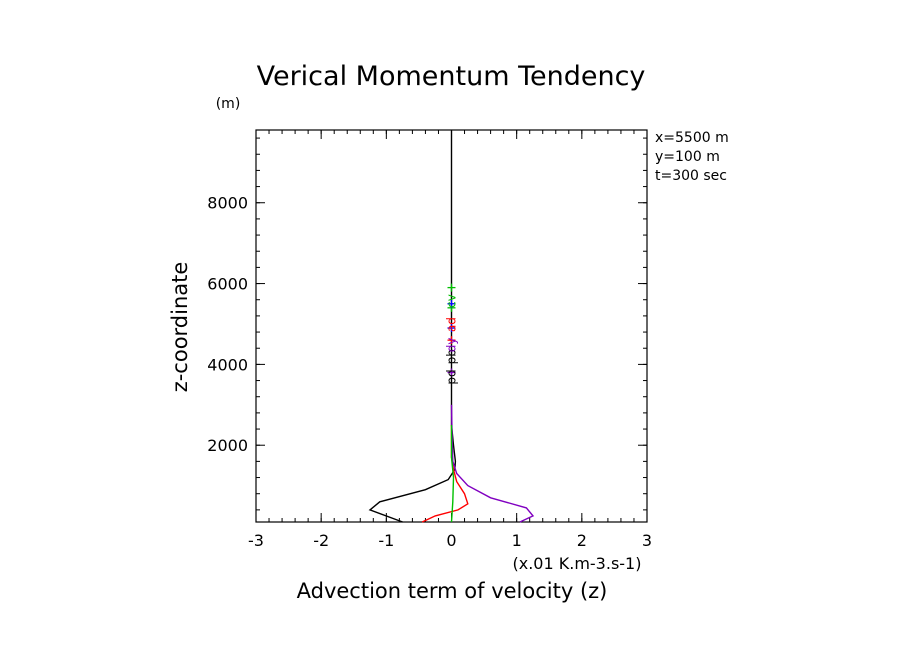 This screenshot has width=904, height=654. Describe the element at coordinates (692, 138) in the screenshot. I see `info-x: x=5500 m` at that location.